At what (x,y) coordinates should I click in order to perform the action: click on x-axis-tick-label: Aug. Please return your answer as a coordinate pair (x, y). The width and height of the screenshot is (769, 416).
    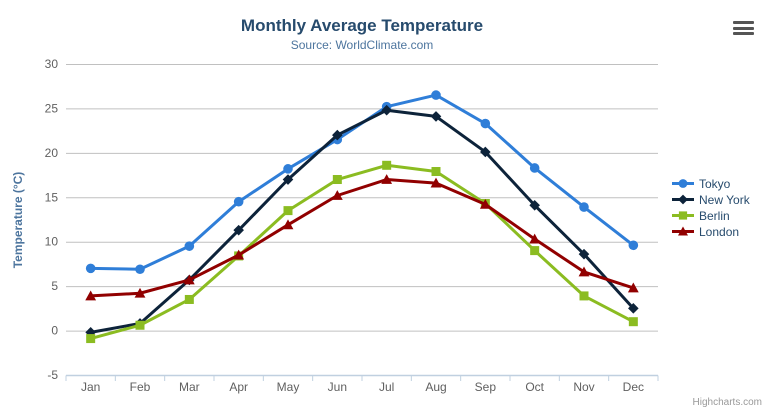
    Looking at the image, I should click on (435, 387).